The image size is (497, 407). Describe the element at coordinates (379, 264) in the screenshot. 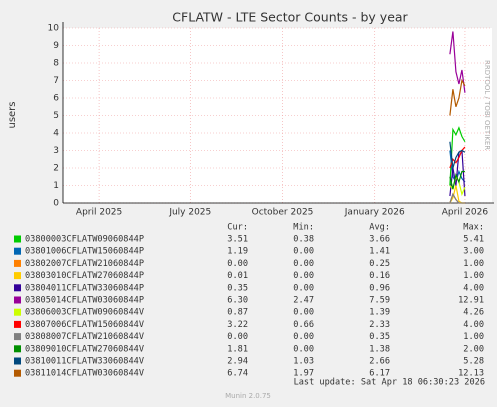

I see `legend-stat: 0.25` at that location.